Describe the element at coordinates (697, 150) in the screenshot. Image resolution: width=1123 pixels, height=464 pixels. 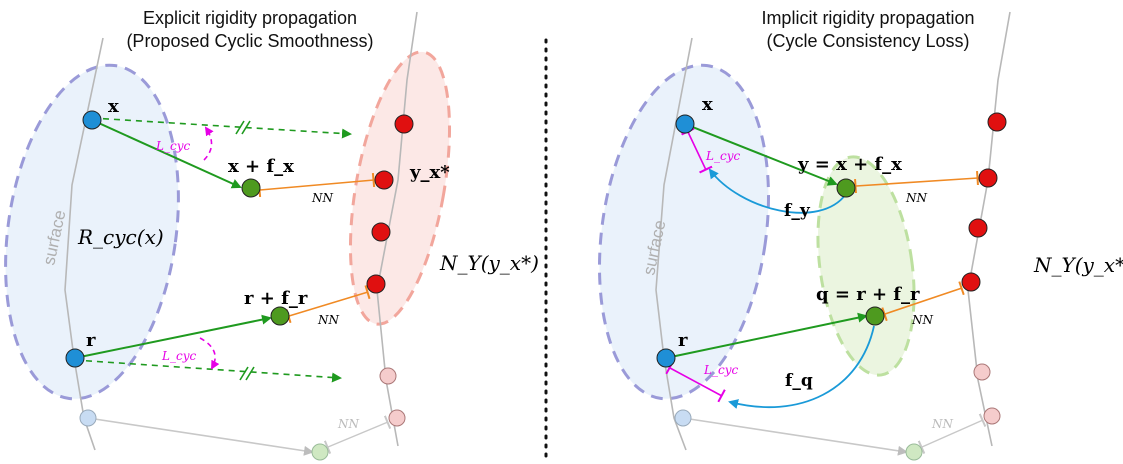
I see `cyc-bar-upper` at that location.